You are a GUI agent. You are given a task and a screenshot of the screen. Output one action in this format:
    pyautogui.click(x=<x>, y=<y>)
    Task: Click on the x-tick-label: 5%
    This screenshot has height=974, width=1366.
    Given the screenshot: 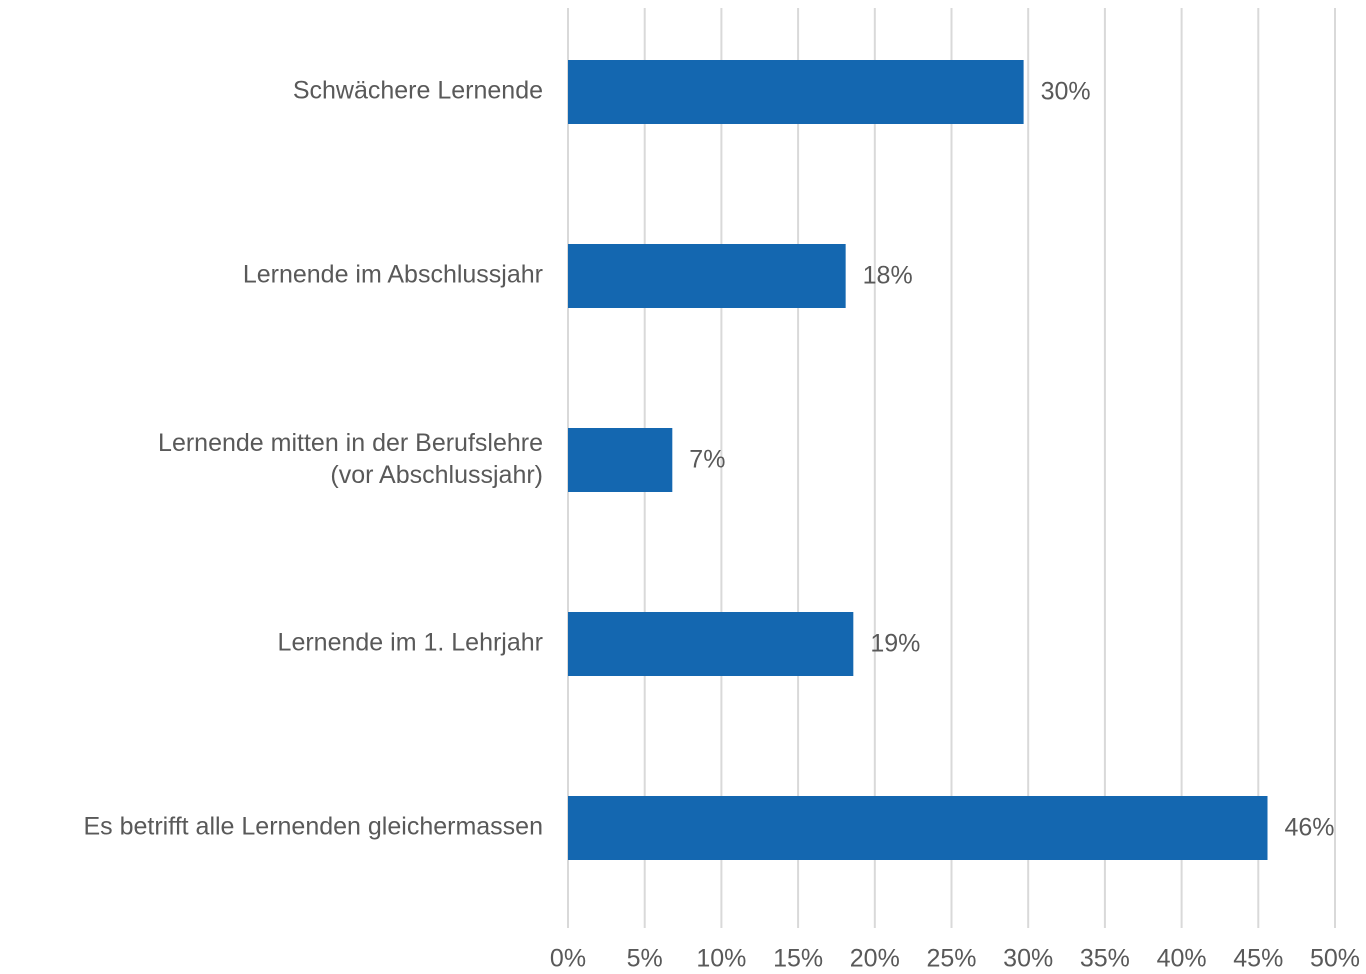 What is the action you would take?
    pyautogui.click(x=645, y=959)
    